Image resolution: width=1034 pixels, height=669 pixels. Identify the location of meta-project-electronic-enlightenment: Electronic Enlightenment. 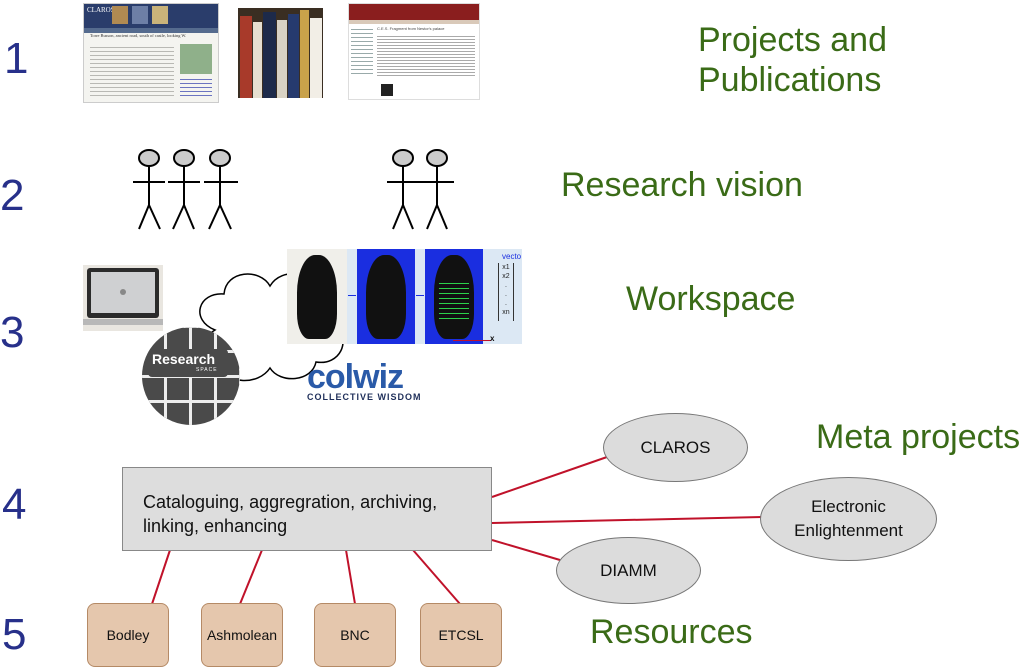
(848, 519).